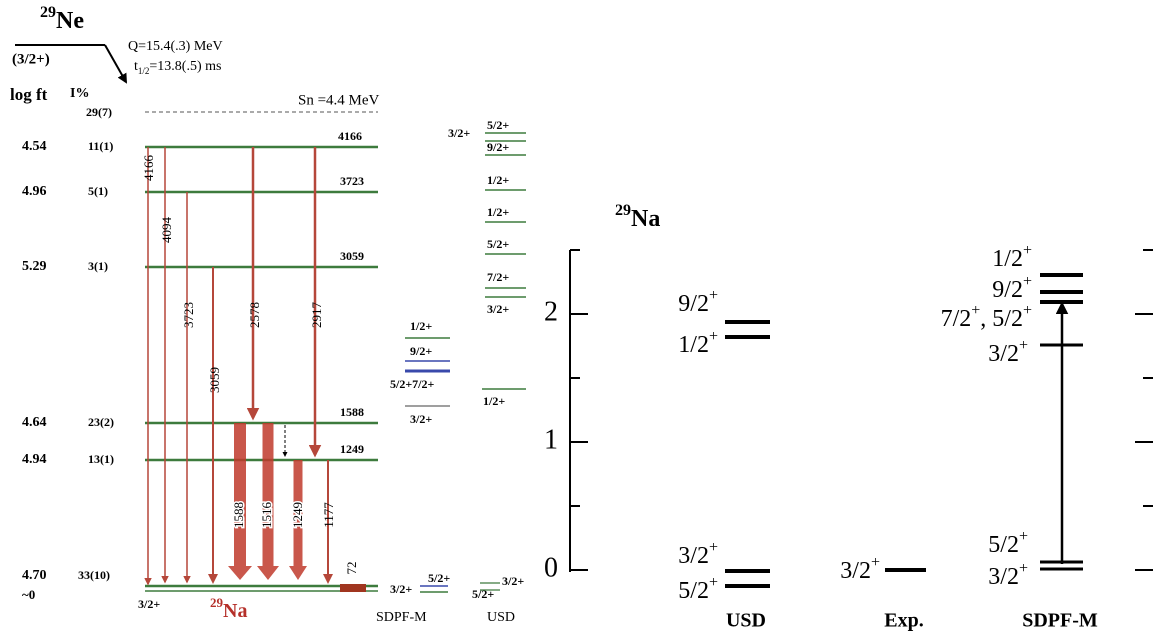 Image resolution: width=1153 pixels, height=640 pixels. I want to click on sdpfm-spin: 9/2+, so click(421, 351).